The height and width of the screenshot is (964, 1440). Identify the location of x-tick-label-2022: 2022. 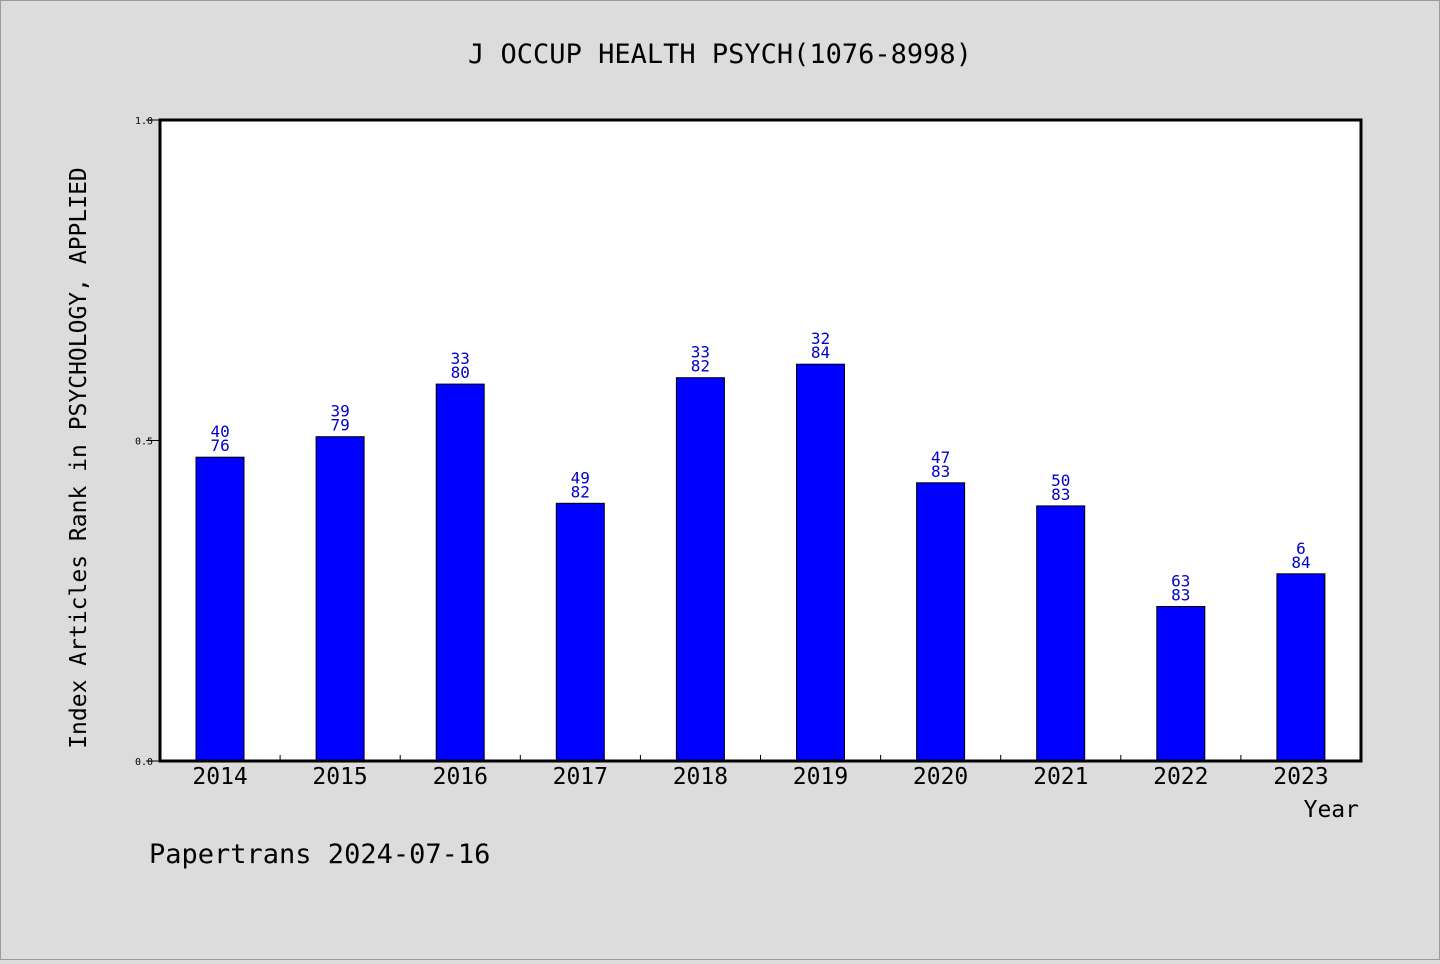
(1180, 777).